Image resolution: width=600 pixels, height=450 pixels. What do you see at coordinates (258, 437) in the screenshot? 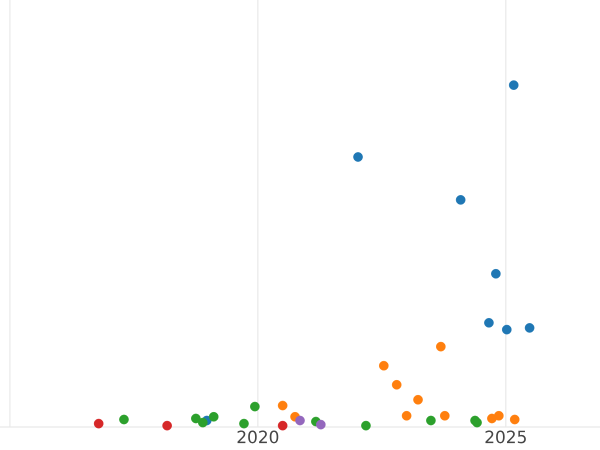
I see `x-tick-label: 2020` at bounding box center [258, 437].